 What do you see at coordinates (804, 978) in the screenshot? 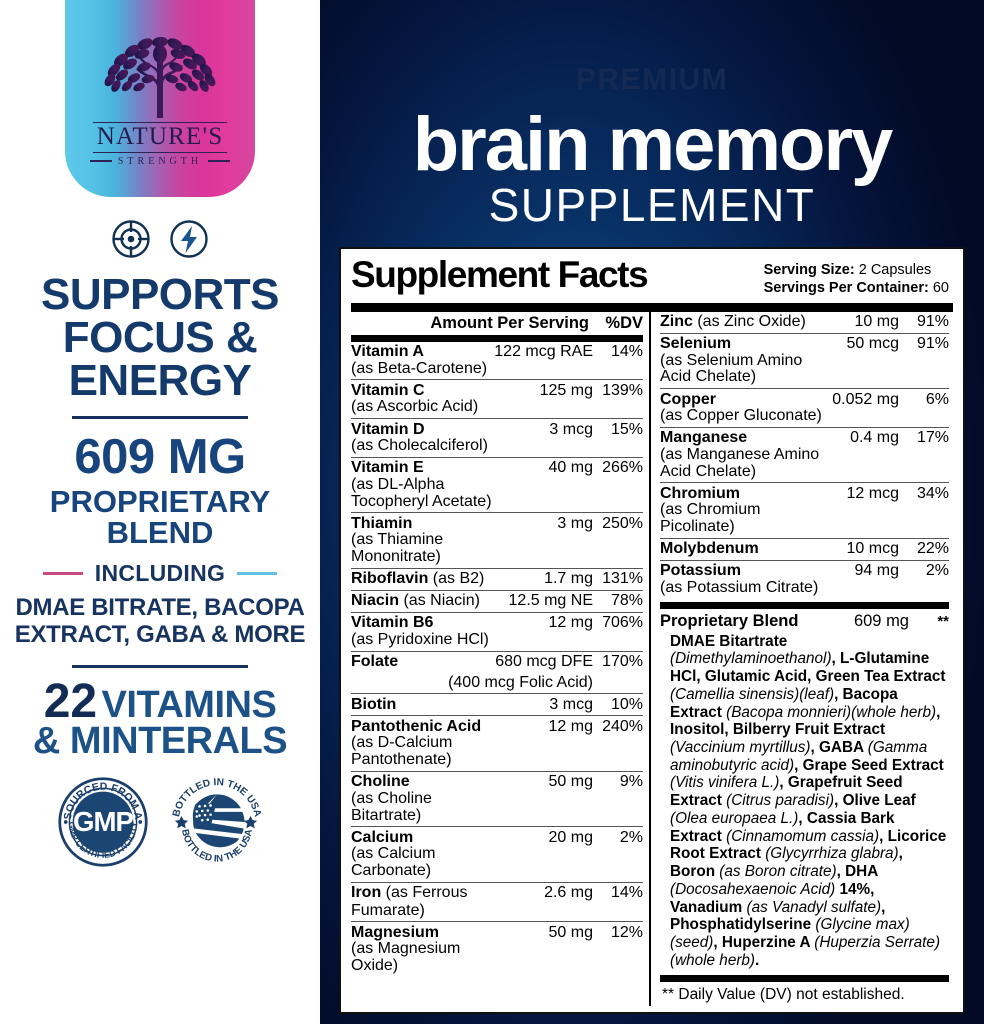
I see `blend-rule-bottom` at bounding box center [804, 978].